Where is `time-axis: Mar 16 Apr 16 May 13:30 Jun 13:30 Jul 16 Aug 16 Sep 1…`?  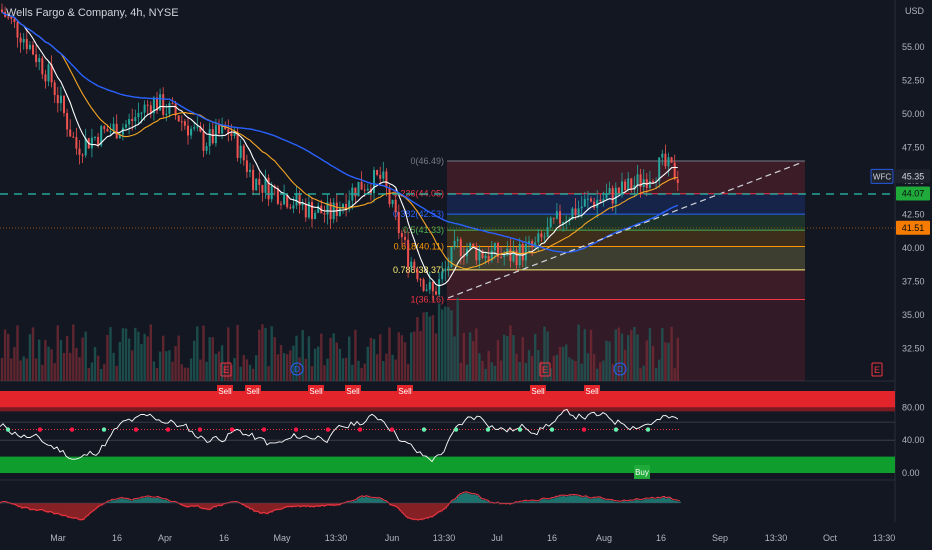
time-axis: Mar 16 Apr 16 May 13:30 Jun 13:30 Jul 16 Aug 16 Sep 1… is located at coordinates (472, 538).